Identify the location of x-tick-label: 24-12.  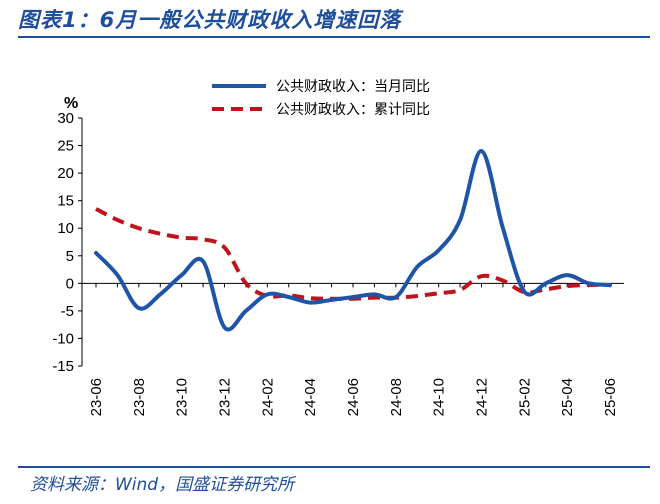
(482, 397).